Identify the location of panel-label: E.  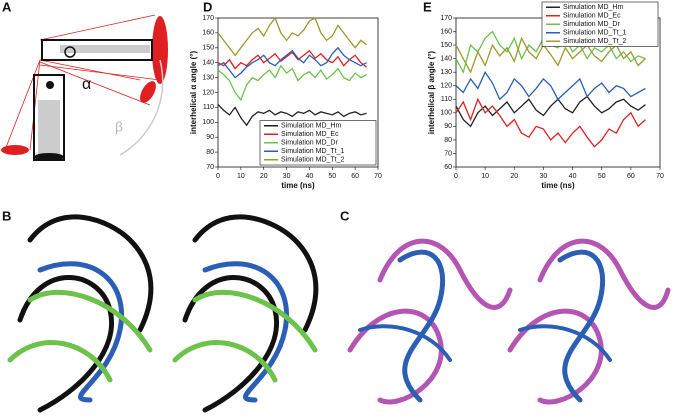
(427, 7).